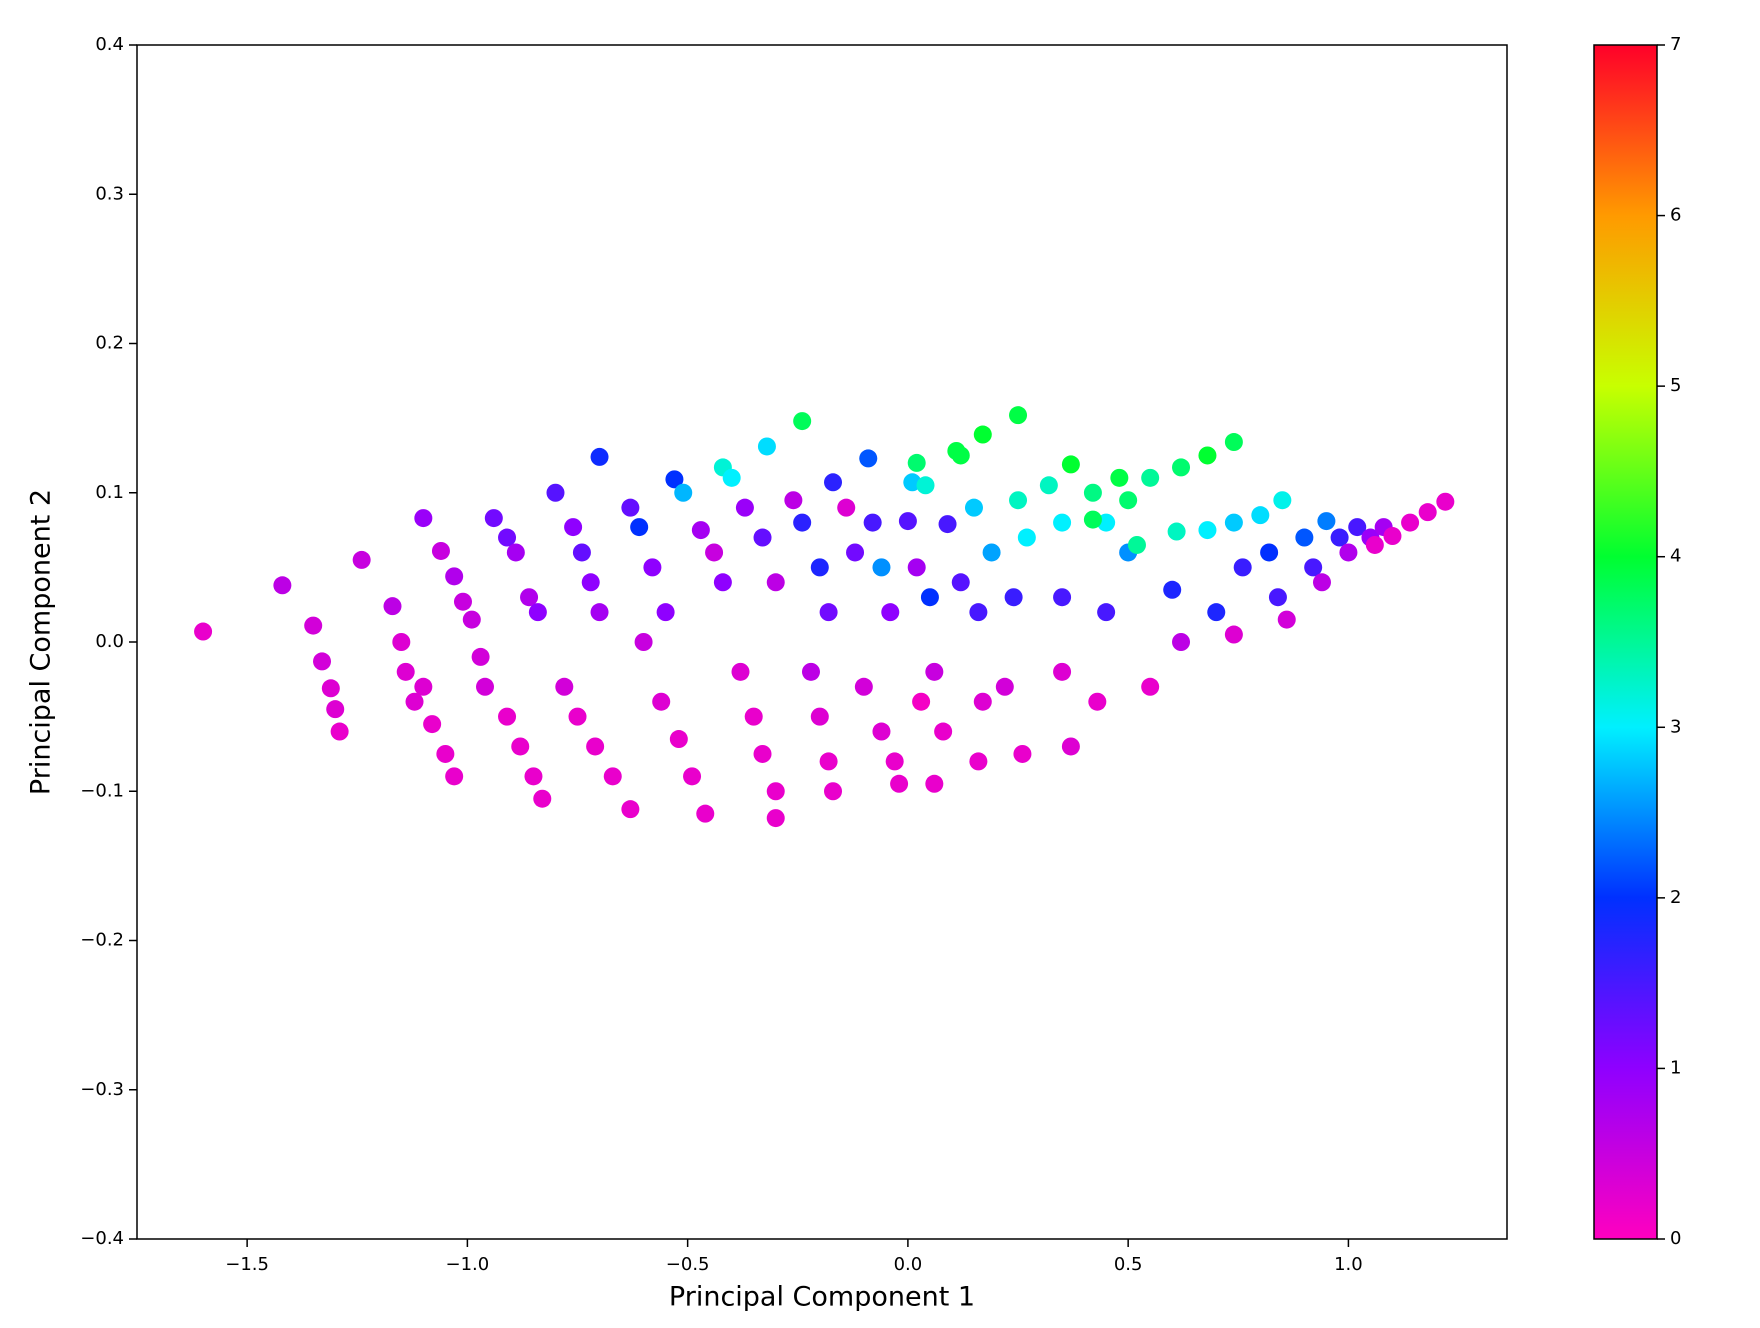  What do you see at coordinates (102, 790) in the screenshot?
I see `y-tick-label: −0.1` at bounding box center [102, 790].